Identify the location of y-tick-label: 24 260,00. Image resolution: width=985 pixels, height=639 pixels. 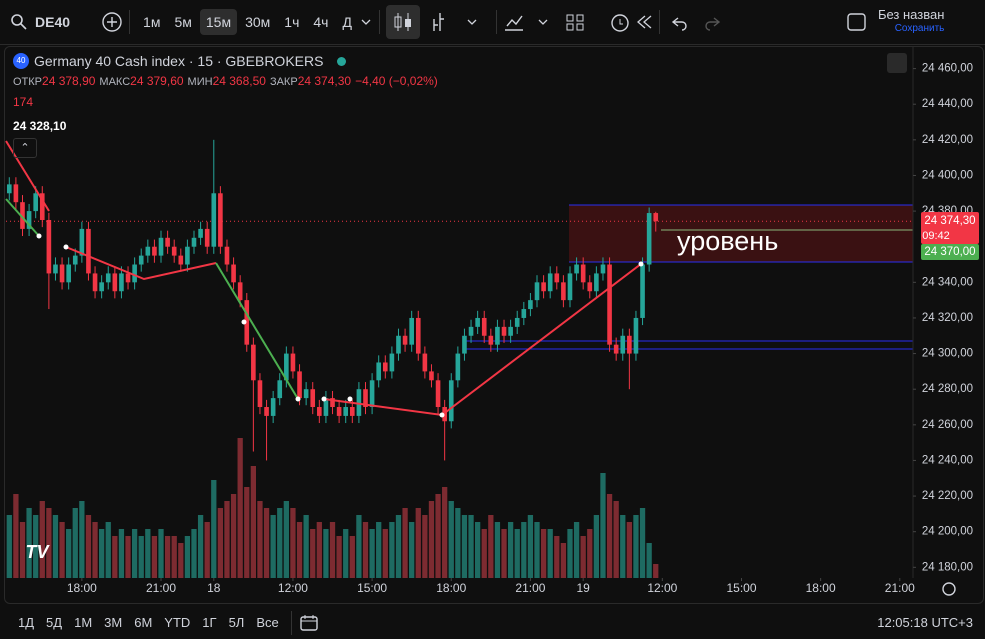
(947, 425).